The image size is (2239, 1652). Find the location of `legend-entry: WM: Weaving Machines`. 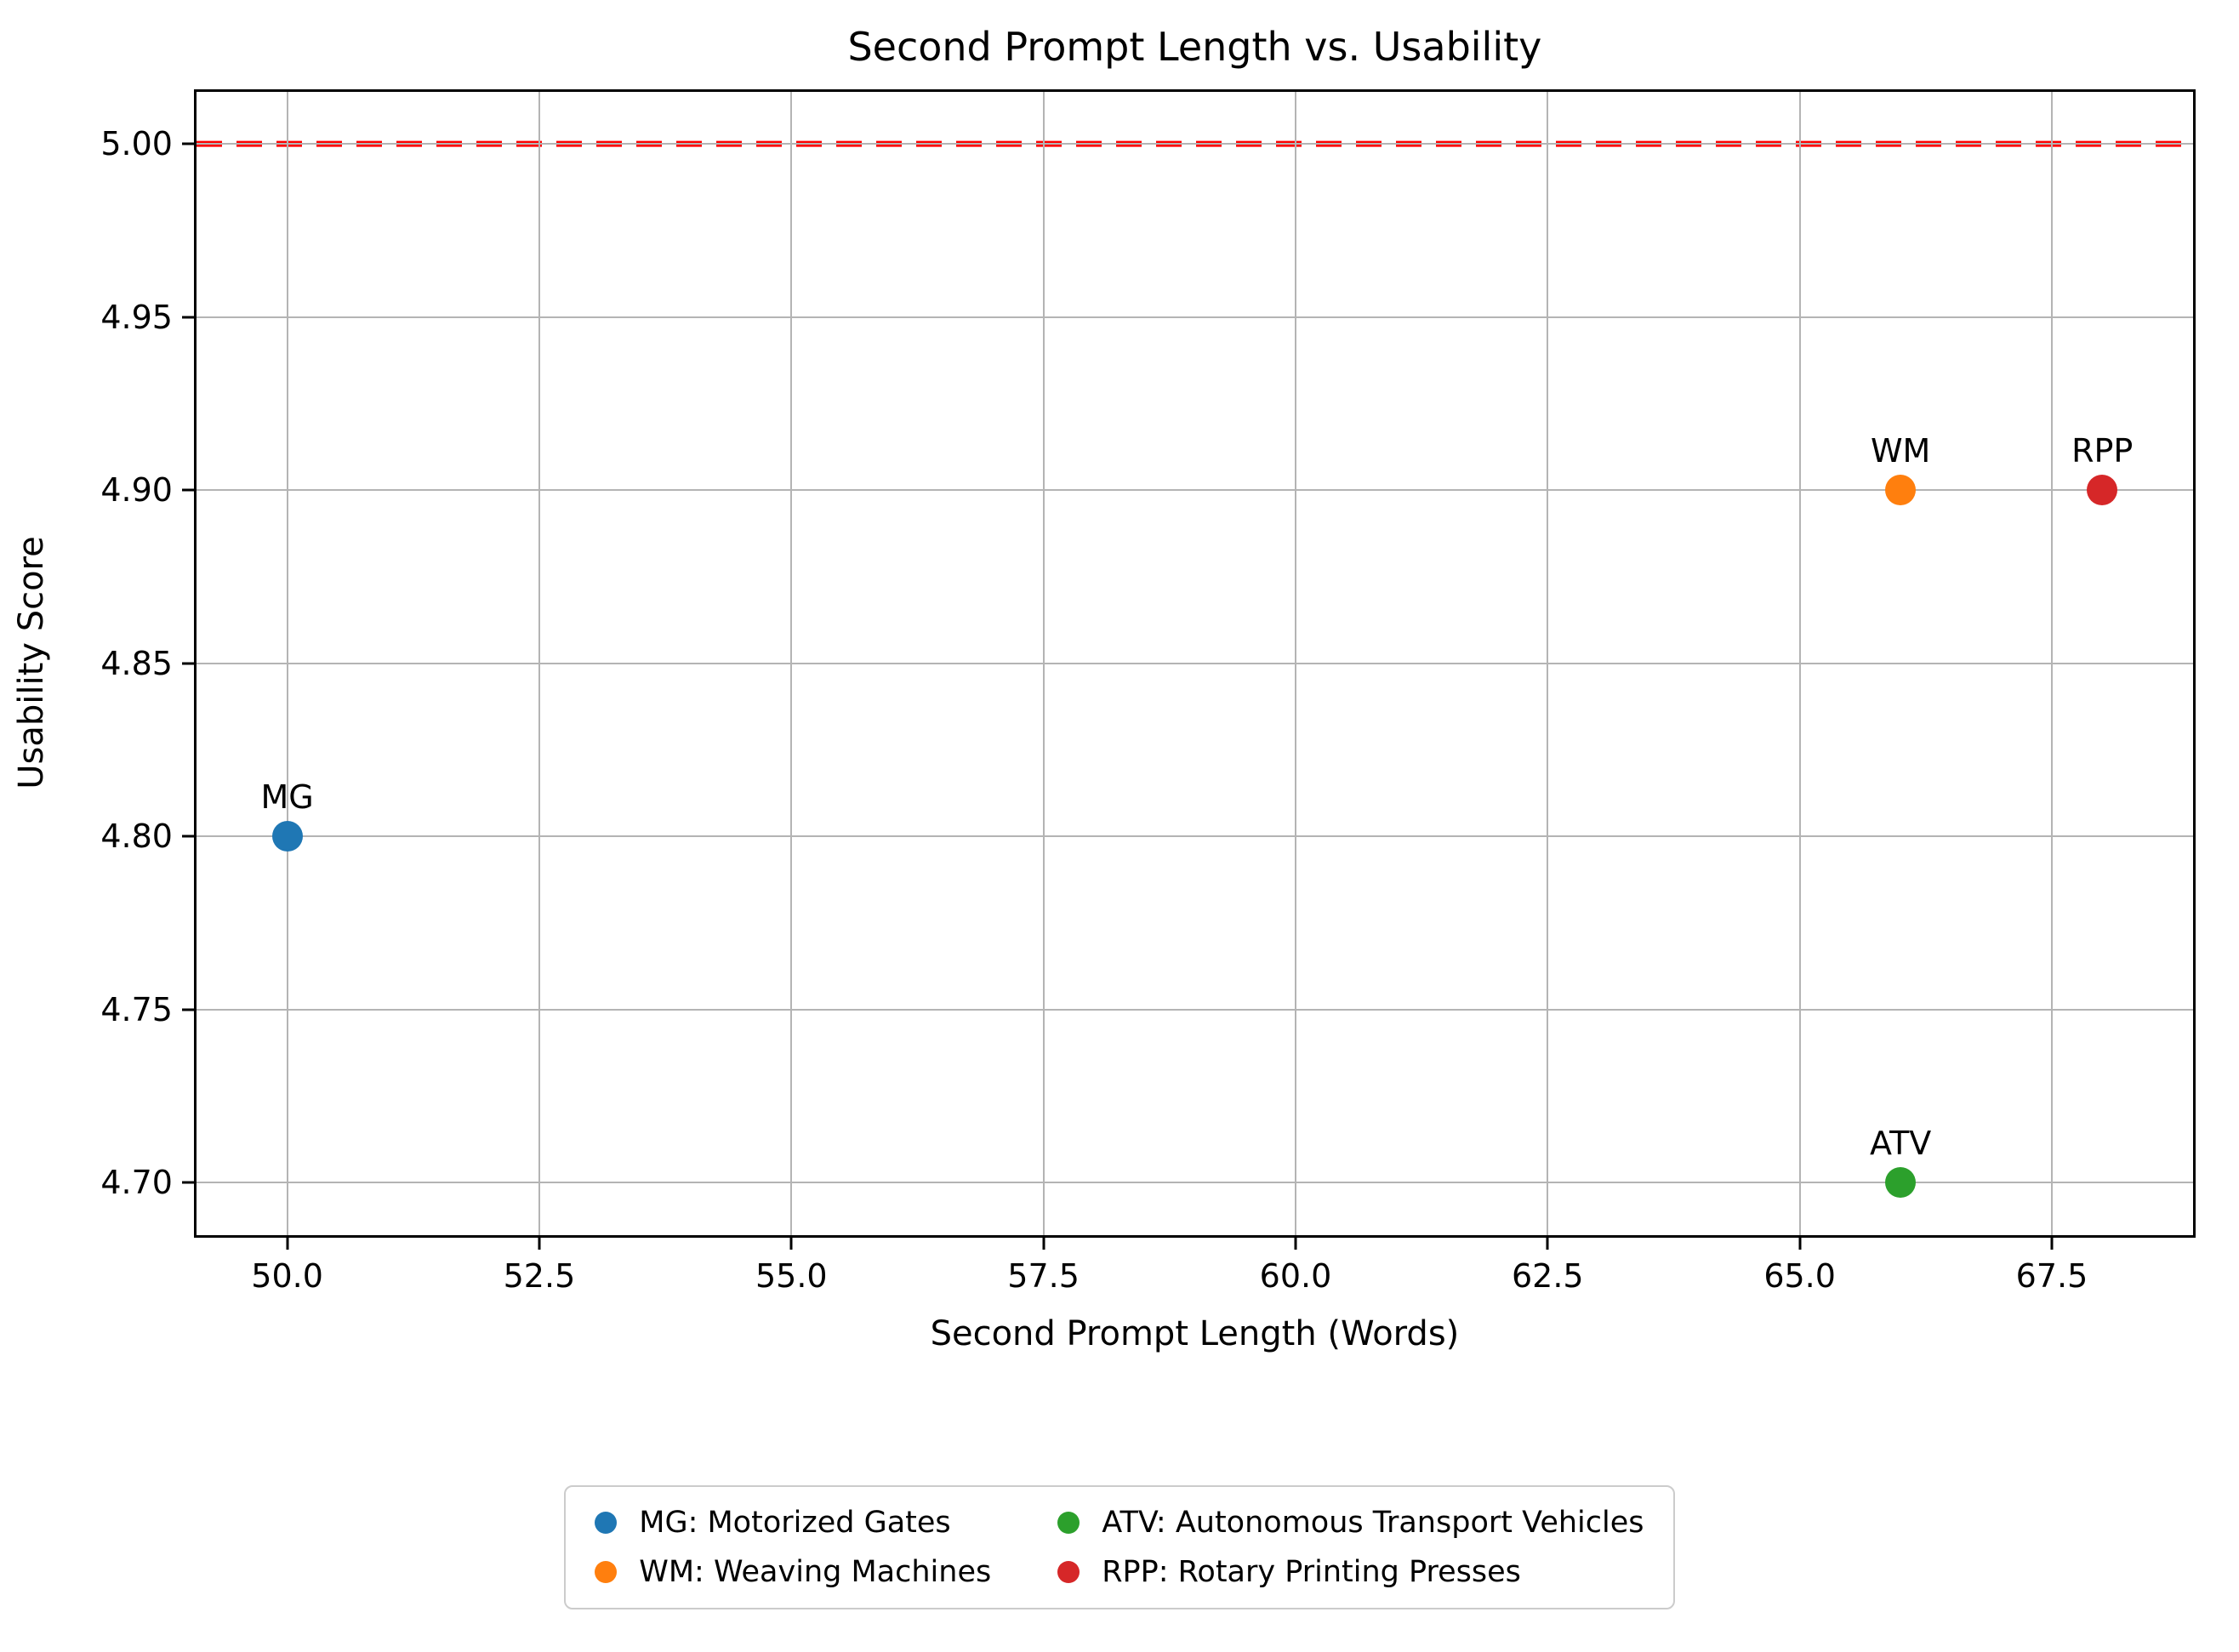

legend-entry: WM: Weaving Machines is located at coordinates (793, 1572).